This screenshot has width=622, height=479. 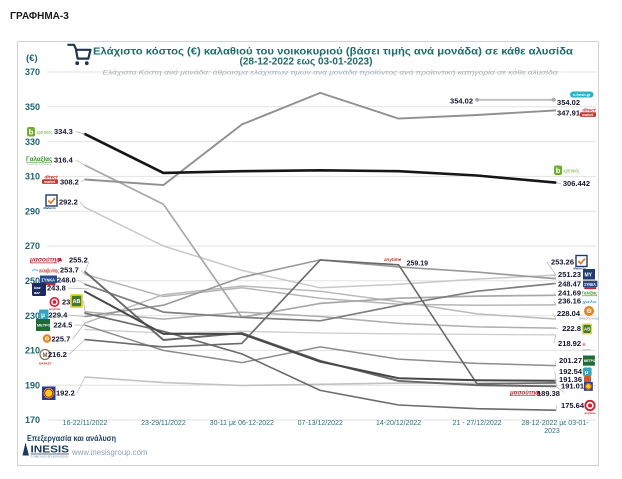 I want to click on svg-text: 23, so click(x=66, y=302).